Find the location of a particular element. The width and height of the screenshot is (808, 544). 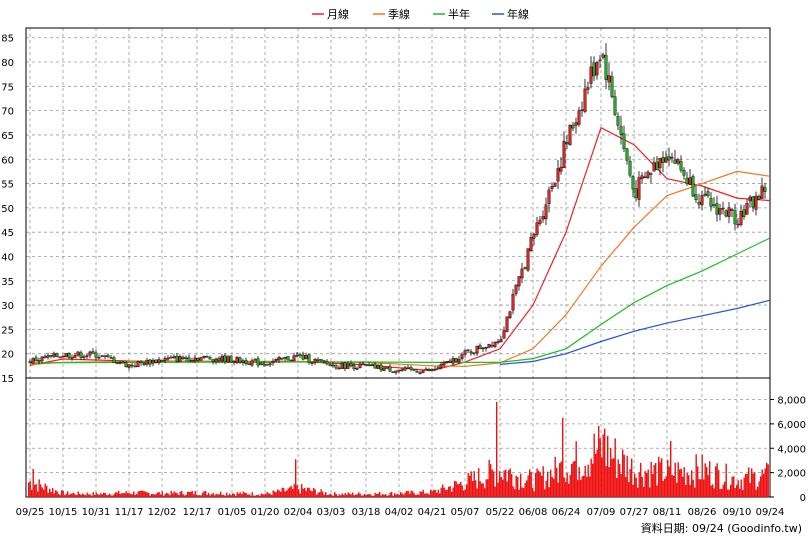

volume-tick-label: 8,000 is located at coordinates (791, 401).